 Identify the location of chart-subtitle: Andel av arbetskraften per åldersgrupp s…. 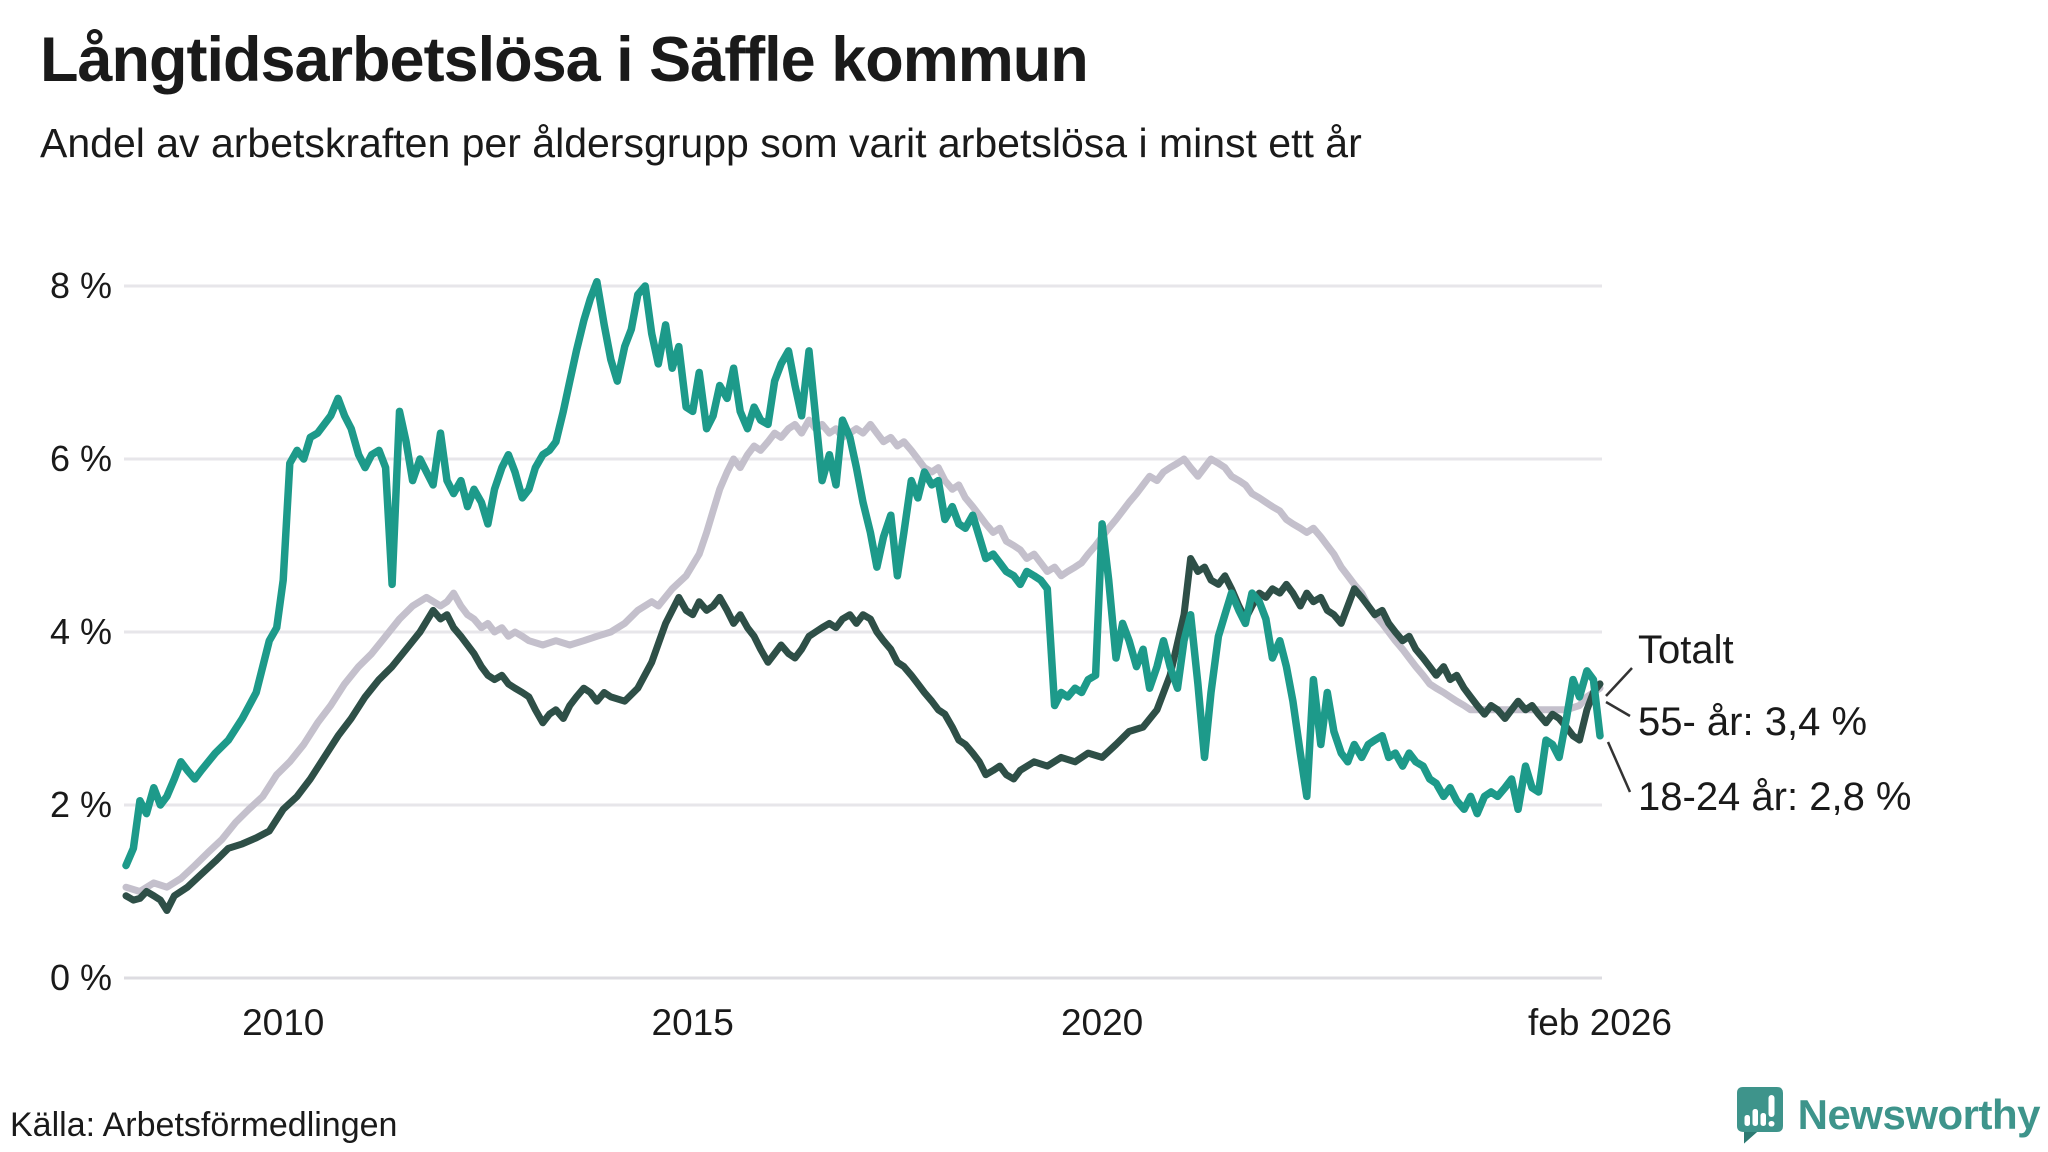
(701, 143).